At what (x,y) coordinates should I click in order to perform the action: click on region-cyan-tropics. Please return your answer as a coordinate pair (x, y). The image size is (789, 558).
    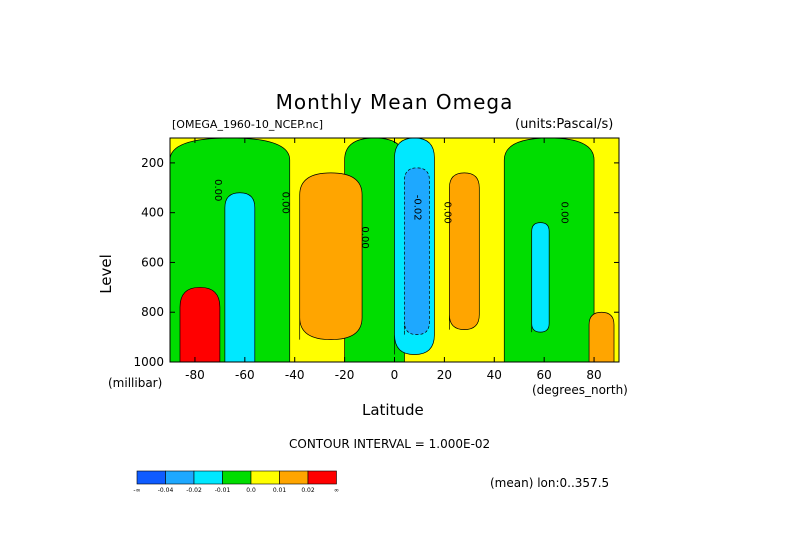
    Looking at the image, I should click on (414, 246).